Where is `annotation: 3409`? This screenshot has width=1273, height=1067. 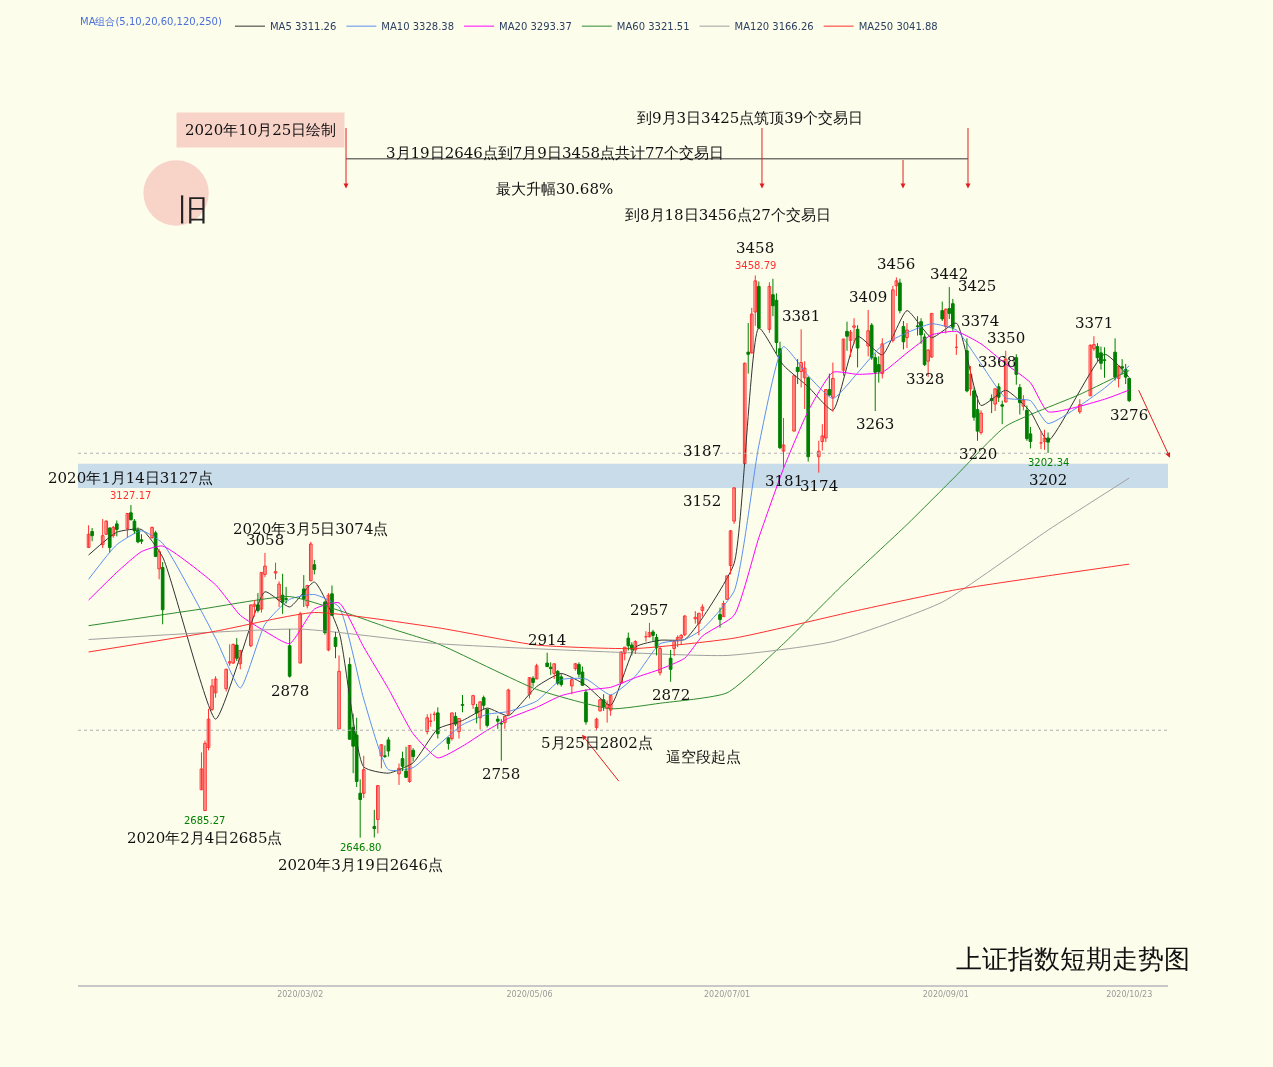
annotation: 3409 is located at coordinates (868, 297).